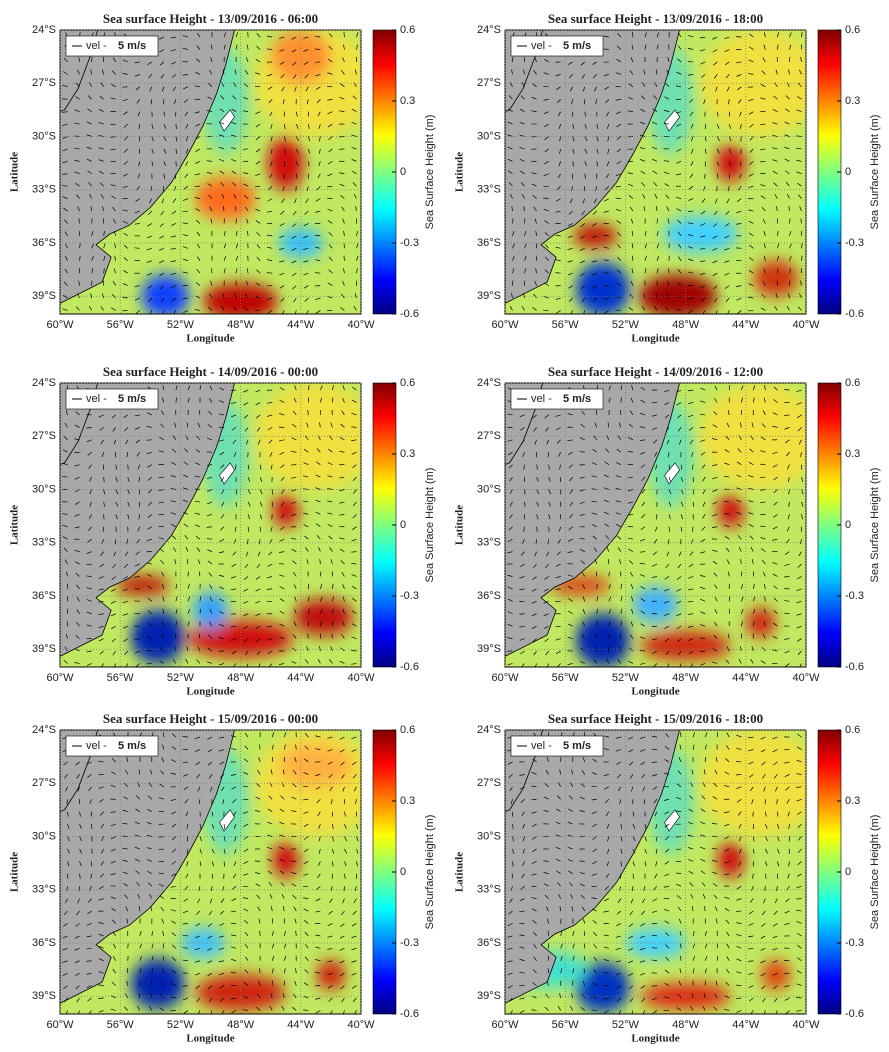  Describe the element at coordinates (655, 18) in the screenshot. I see `panel-title: Sea surface Height - 13/09/2016 - 18:00` at that location.